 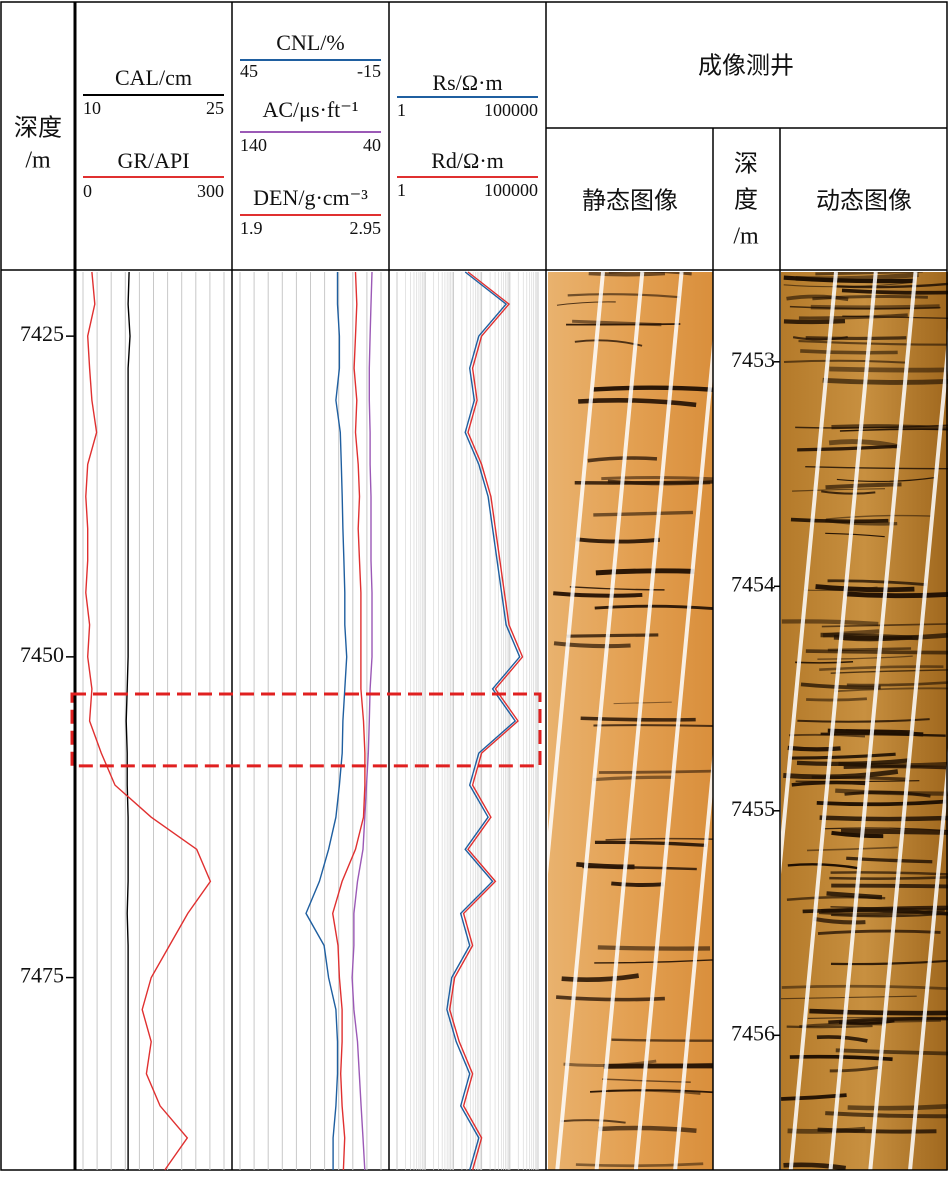 What do you see at coordinates (366, 228) in the screenshot?
I see `curve-scale-max: 2.95` at bounding box center [366, 228].